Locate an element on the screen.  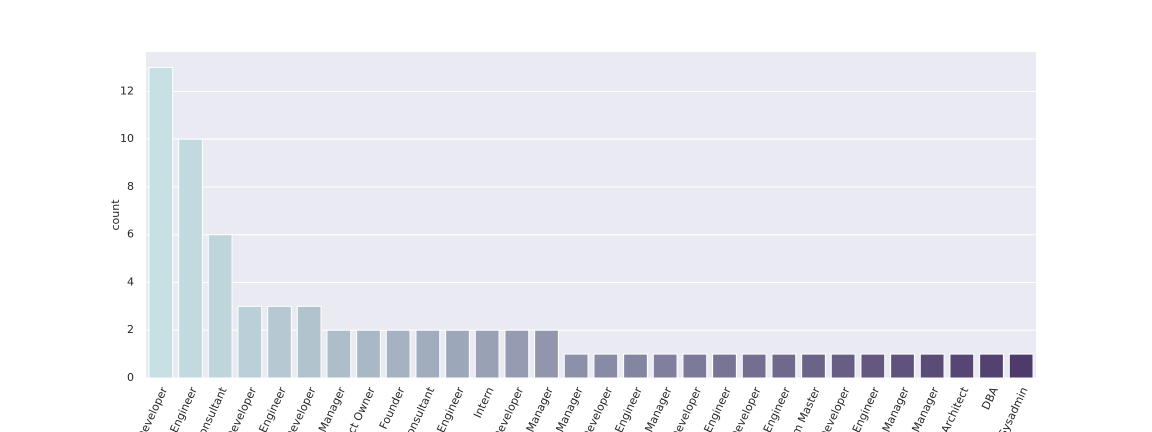
x-tick-label: Intern is located at coordinates (484, 402).